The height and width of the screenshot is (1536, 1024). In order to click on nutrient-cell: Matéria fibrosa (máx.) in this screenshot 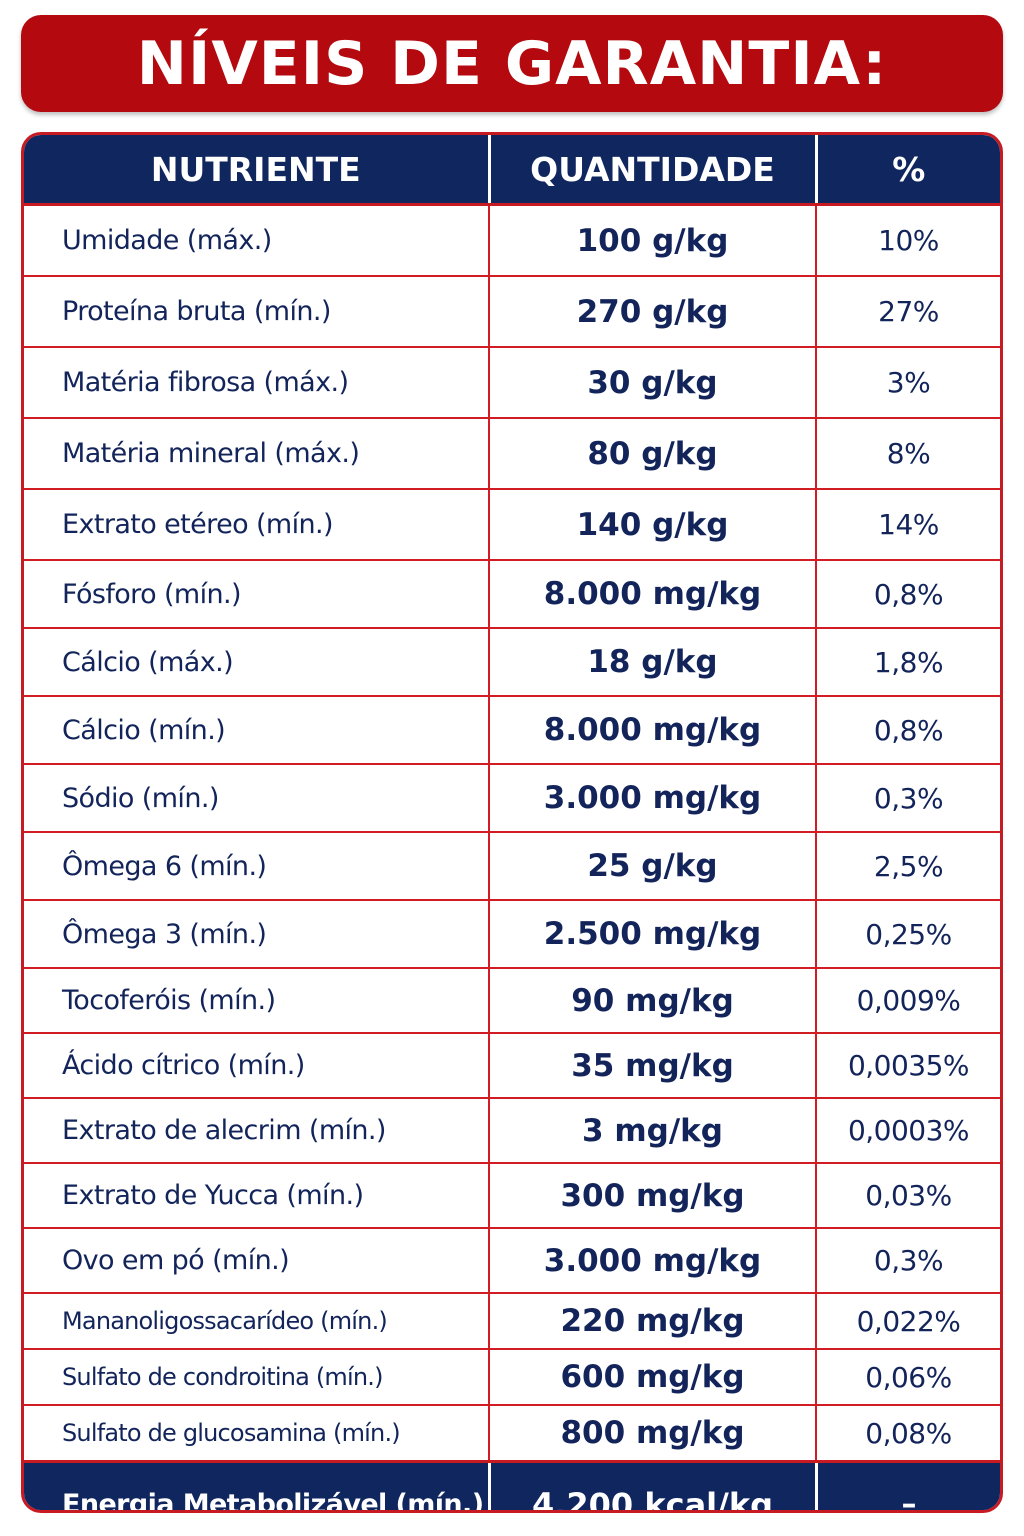, I will do `click(256, 383)`.